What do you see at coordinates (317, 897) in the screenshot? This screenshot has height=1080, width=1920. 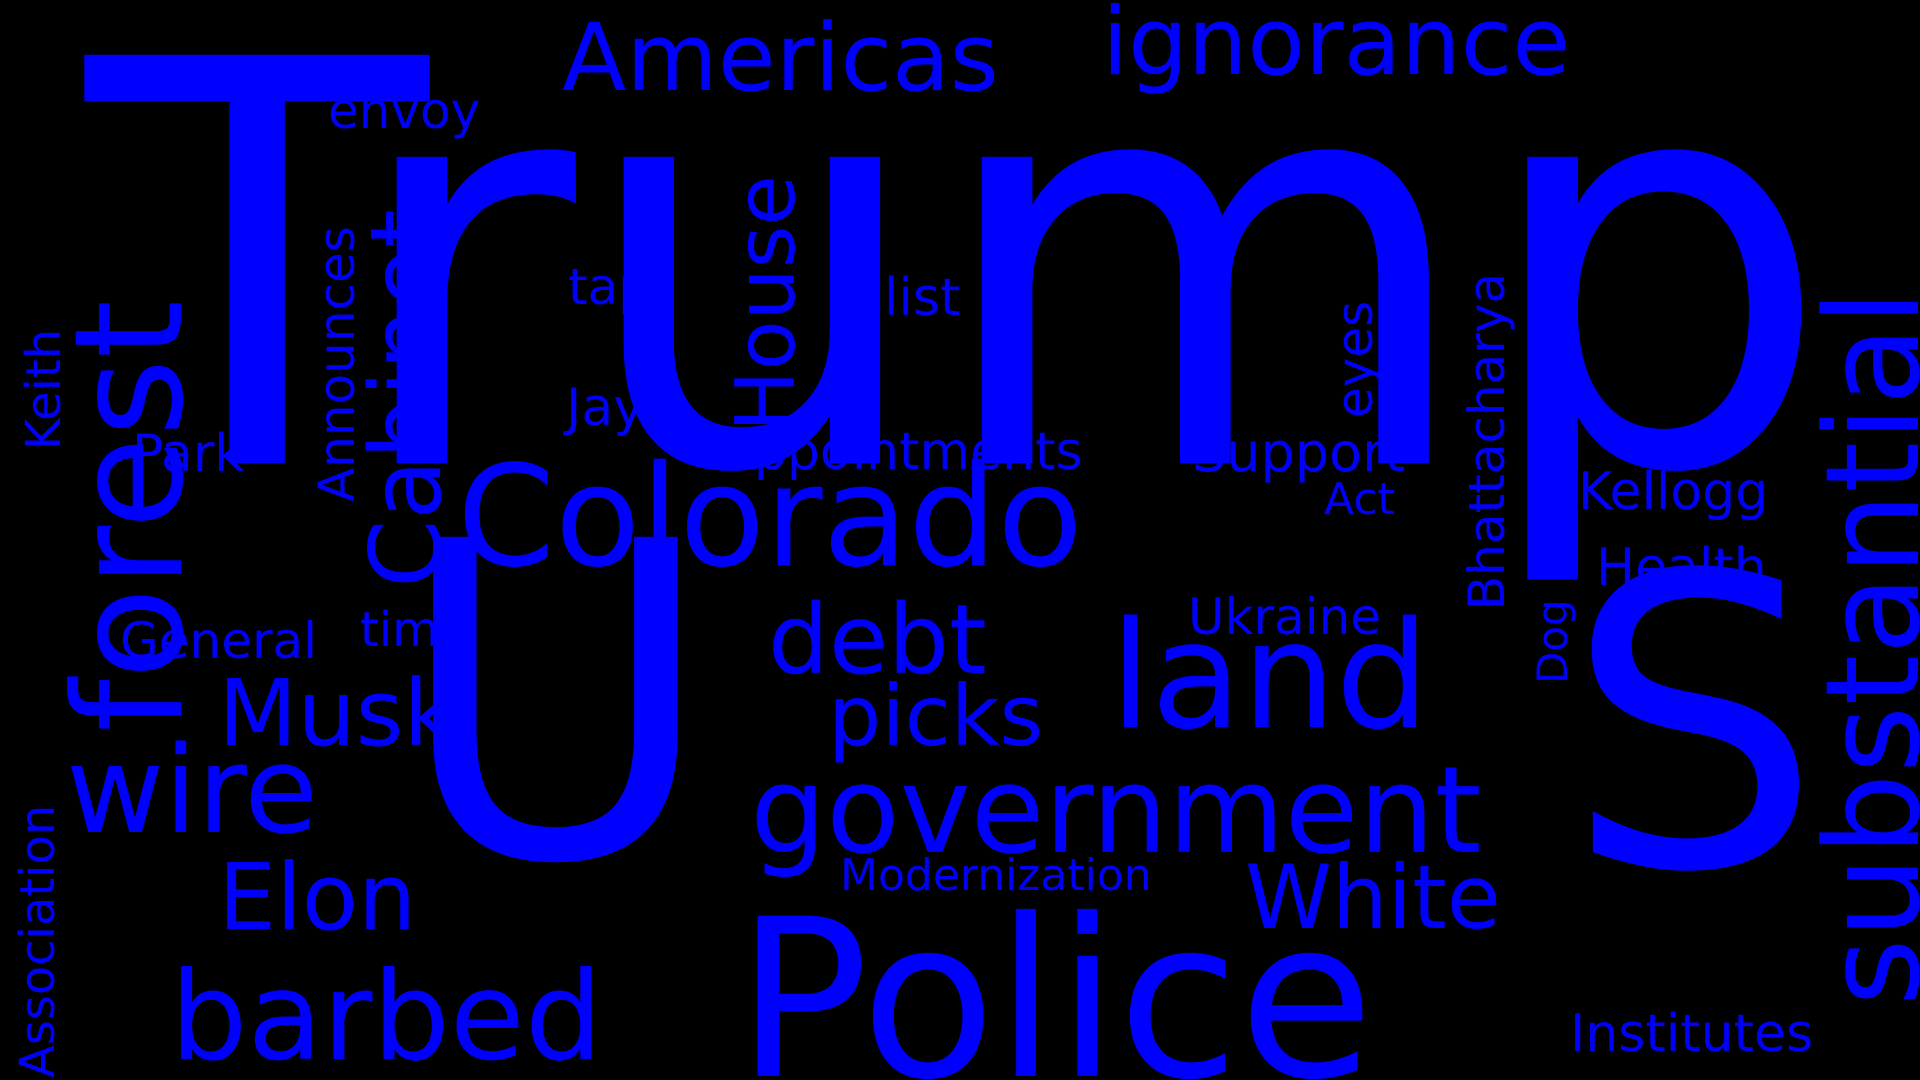 I see `word-elon: Elon` at bounding box center [317, 897].